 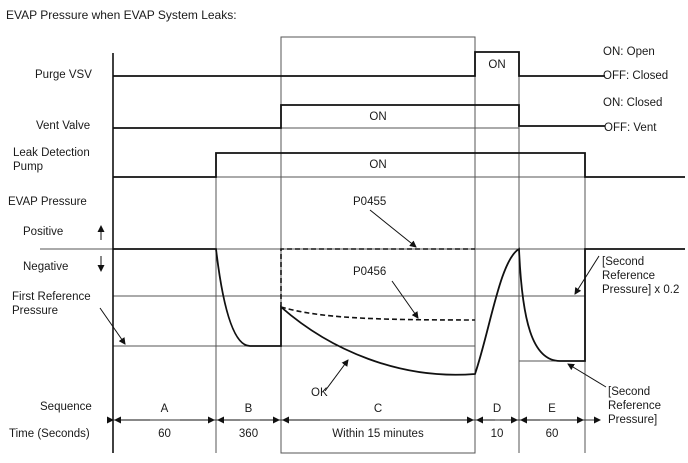 What do you see at coordinates (51, 304) in the screenshot?
I see `first-reference-pressure-label: First Reference Pressure` at bounding box center [51, 304].